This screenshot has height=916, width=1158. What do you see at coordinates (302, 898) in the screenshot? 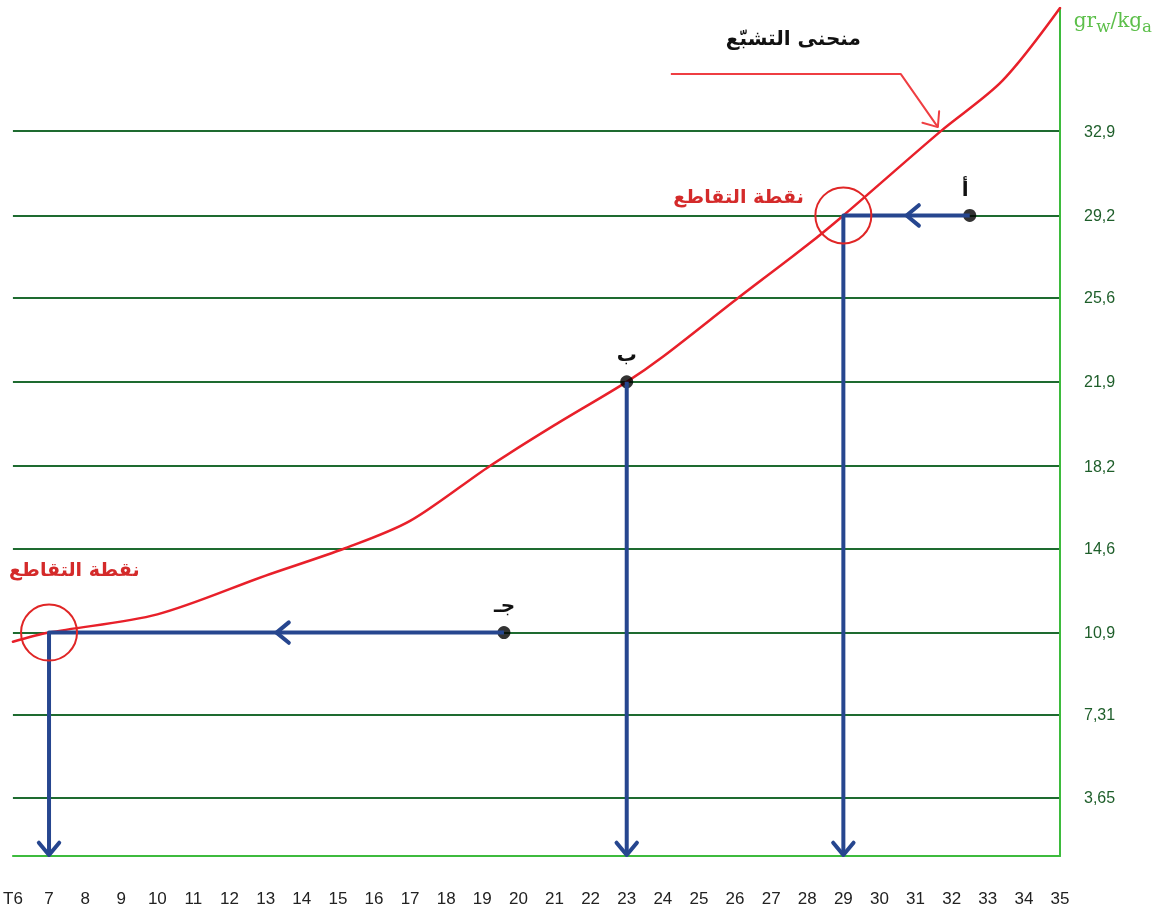
I see `x-tick-label: 14` at bounding box center [302, 898].